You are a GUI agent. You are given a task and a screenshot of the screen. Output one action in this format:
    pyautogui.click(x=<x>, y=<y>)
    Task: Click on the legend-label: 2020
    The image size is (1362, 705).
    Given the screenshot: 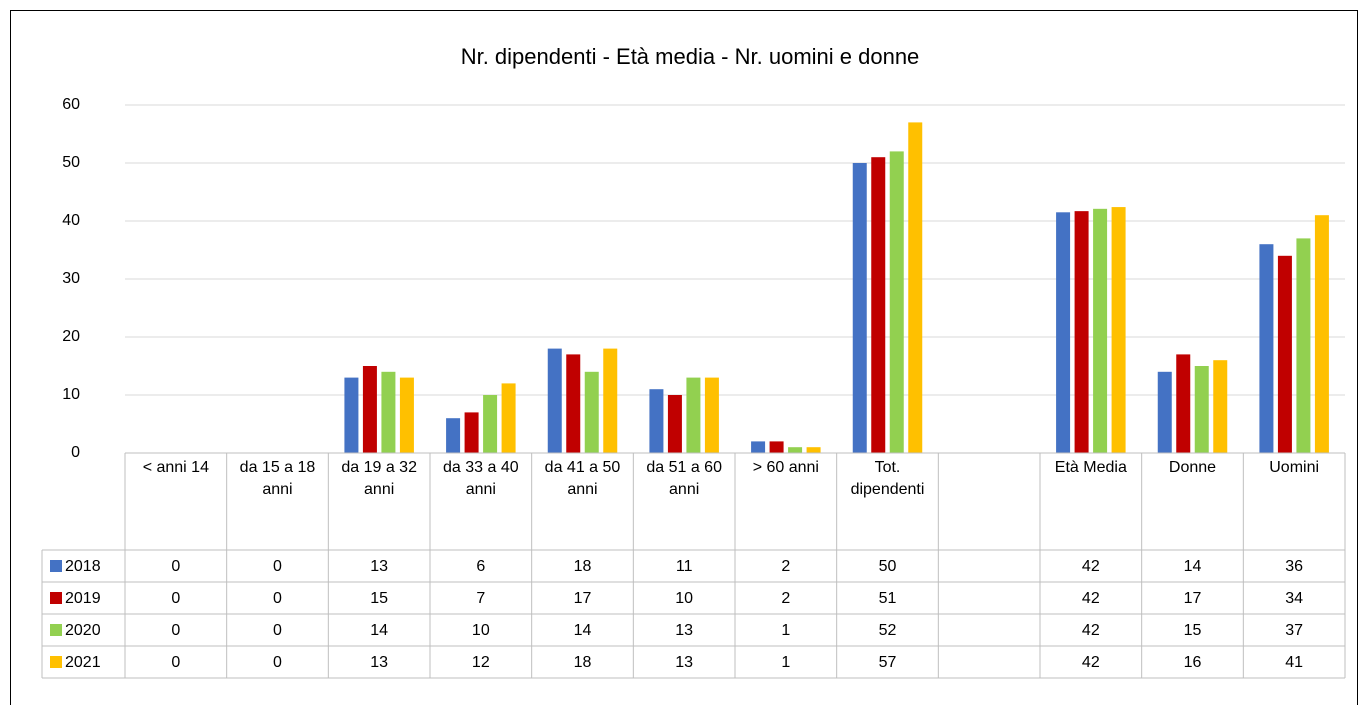 What is the action you would take?
    pyautogui.click(x=83, y=630)
    